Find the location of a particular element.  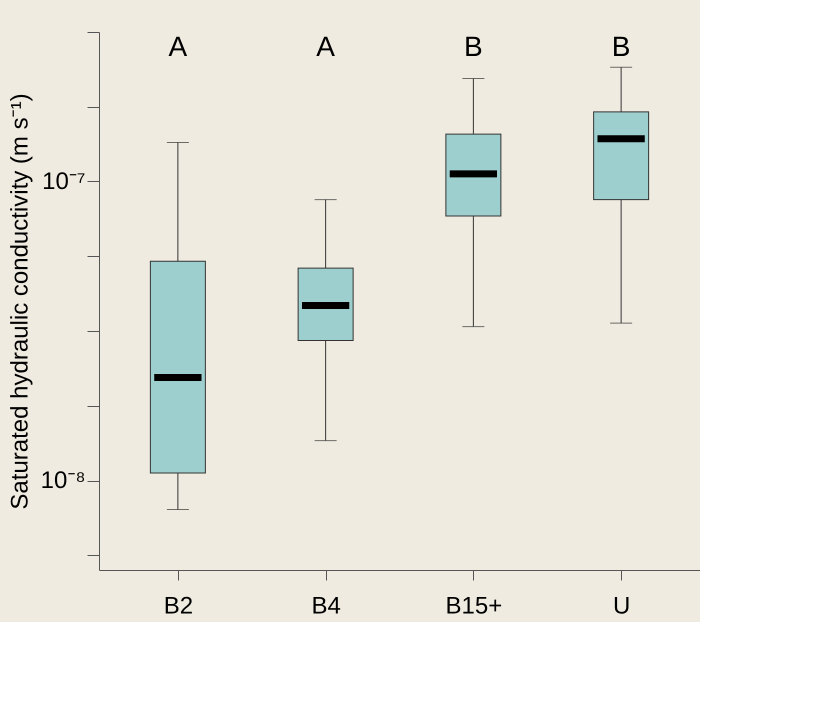

x-tick-label: B4 is located at coordinates (326, 606).